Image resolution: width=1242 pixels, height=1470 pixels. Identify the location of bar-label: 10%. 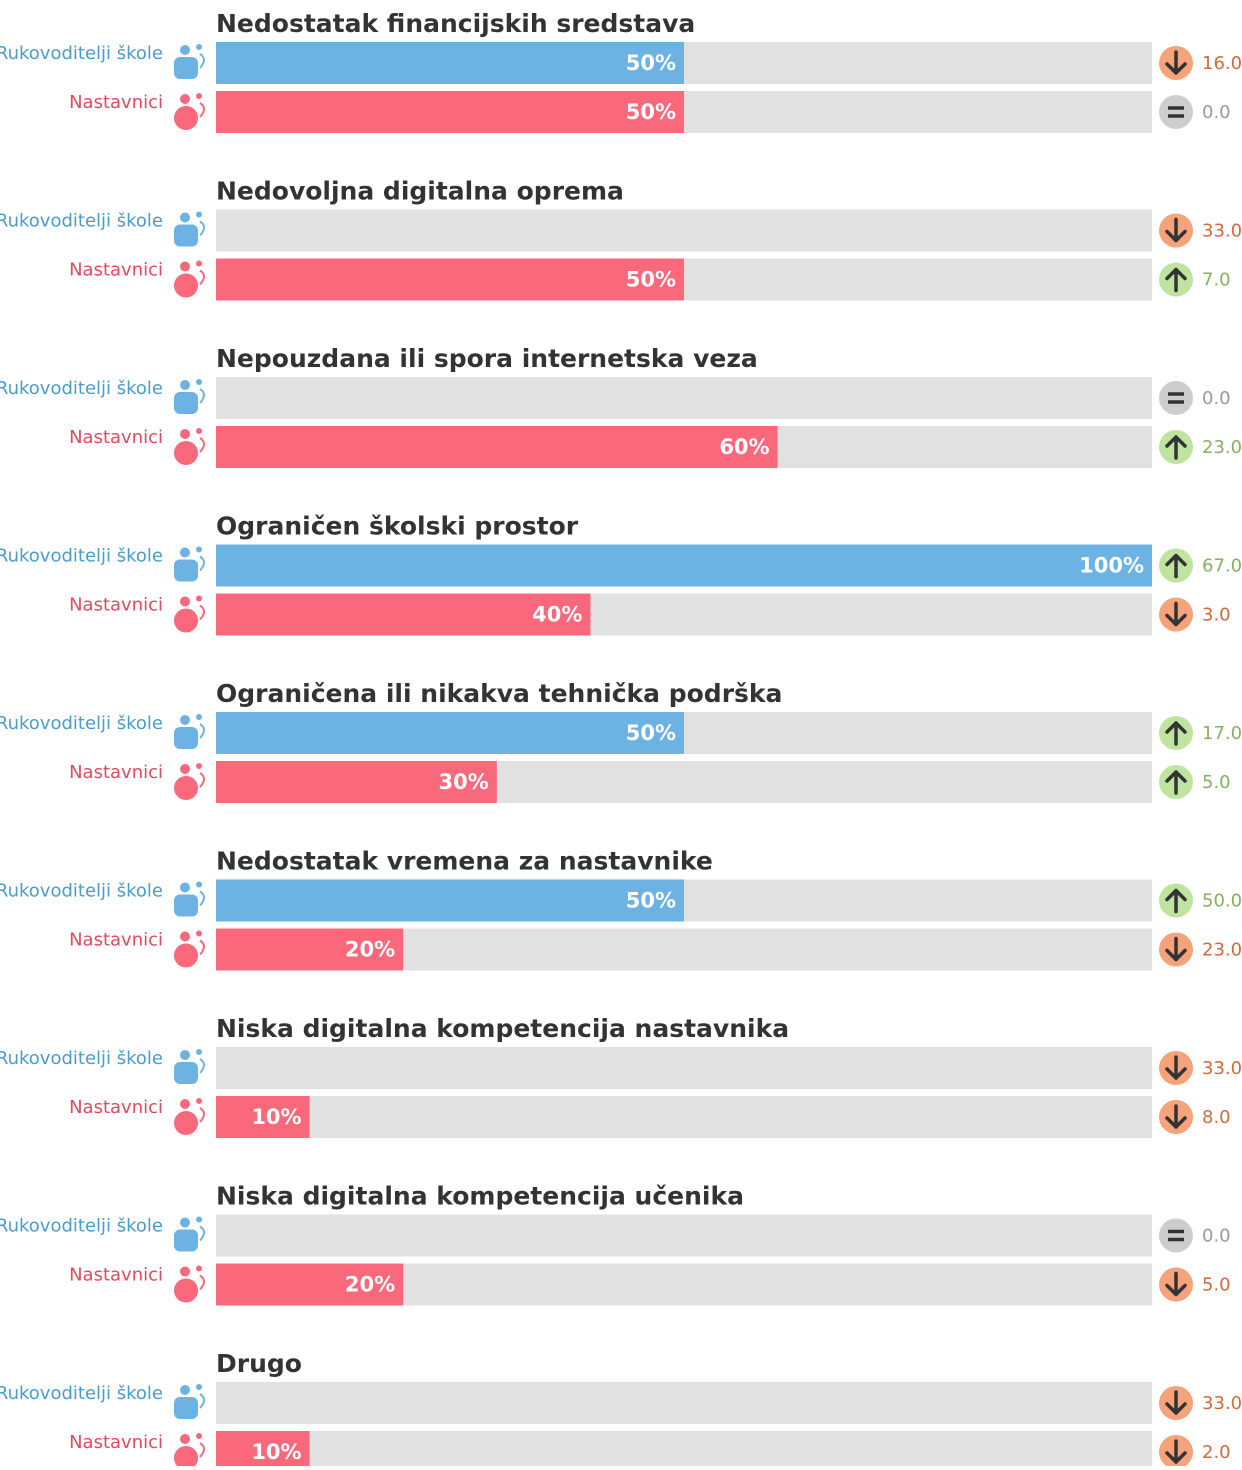
(276, 1117).